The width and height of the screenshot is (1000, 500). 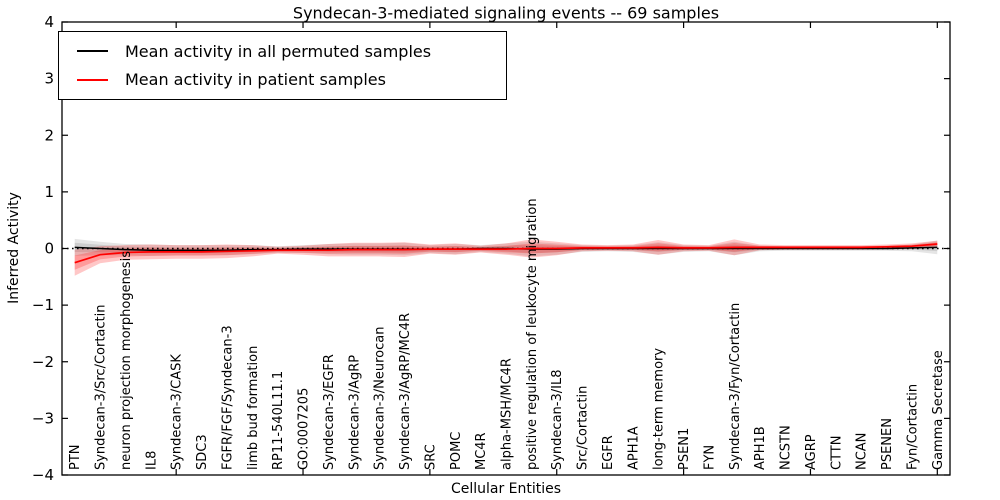 What do you see at coordinates (177, 412) in the screenshot?
I see `x-tick-label: Syndecan-3/CASK` at bounding box center [177, 412].